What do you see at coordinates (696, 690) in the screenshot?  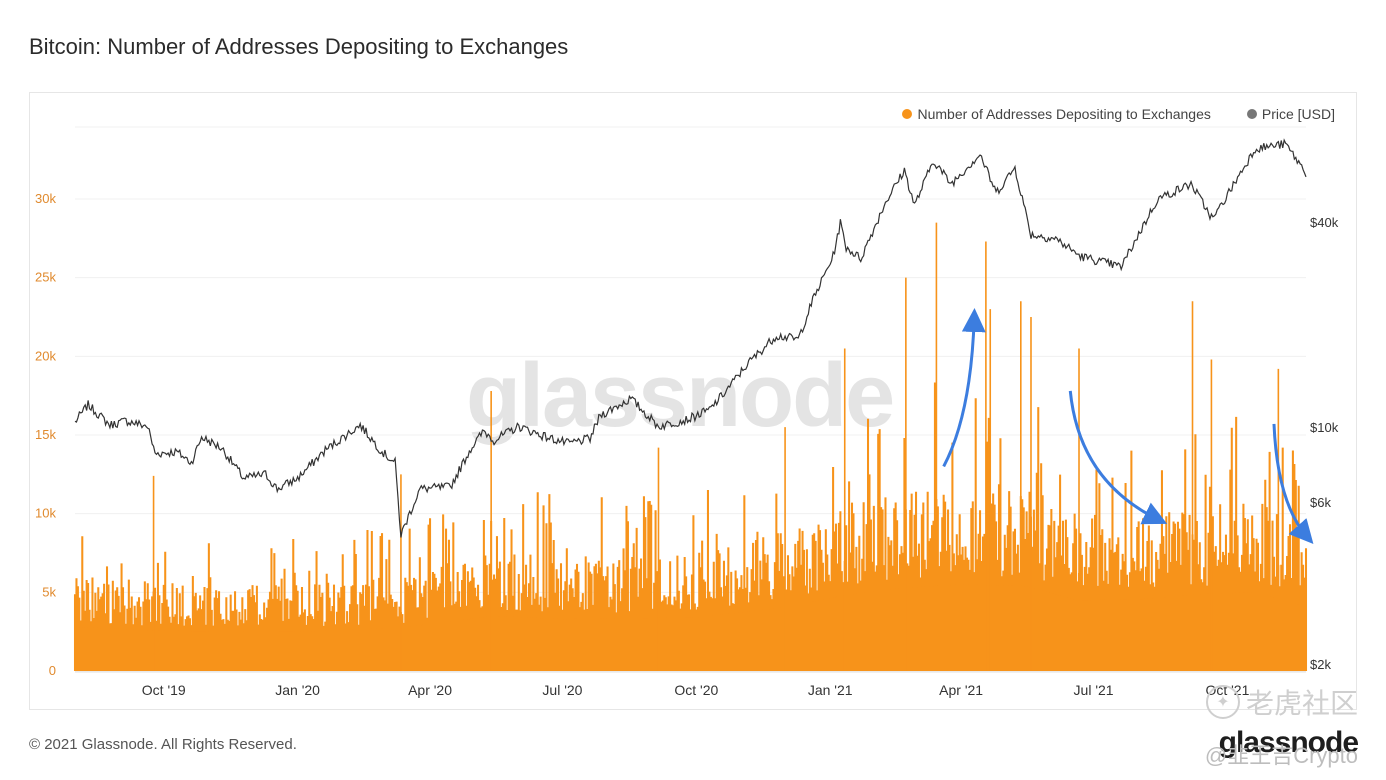 I see `x-tick-label: Oct '20` at bounding box center [696, 690].